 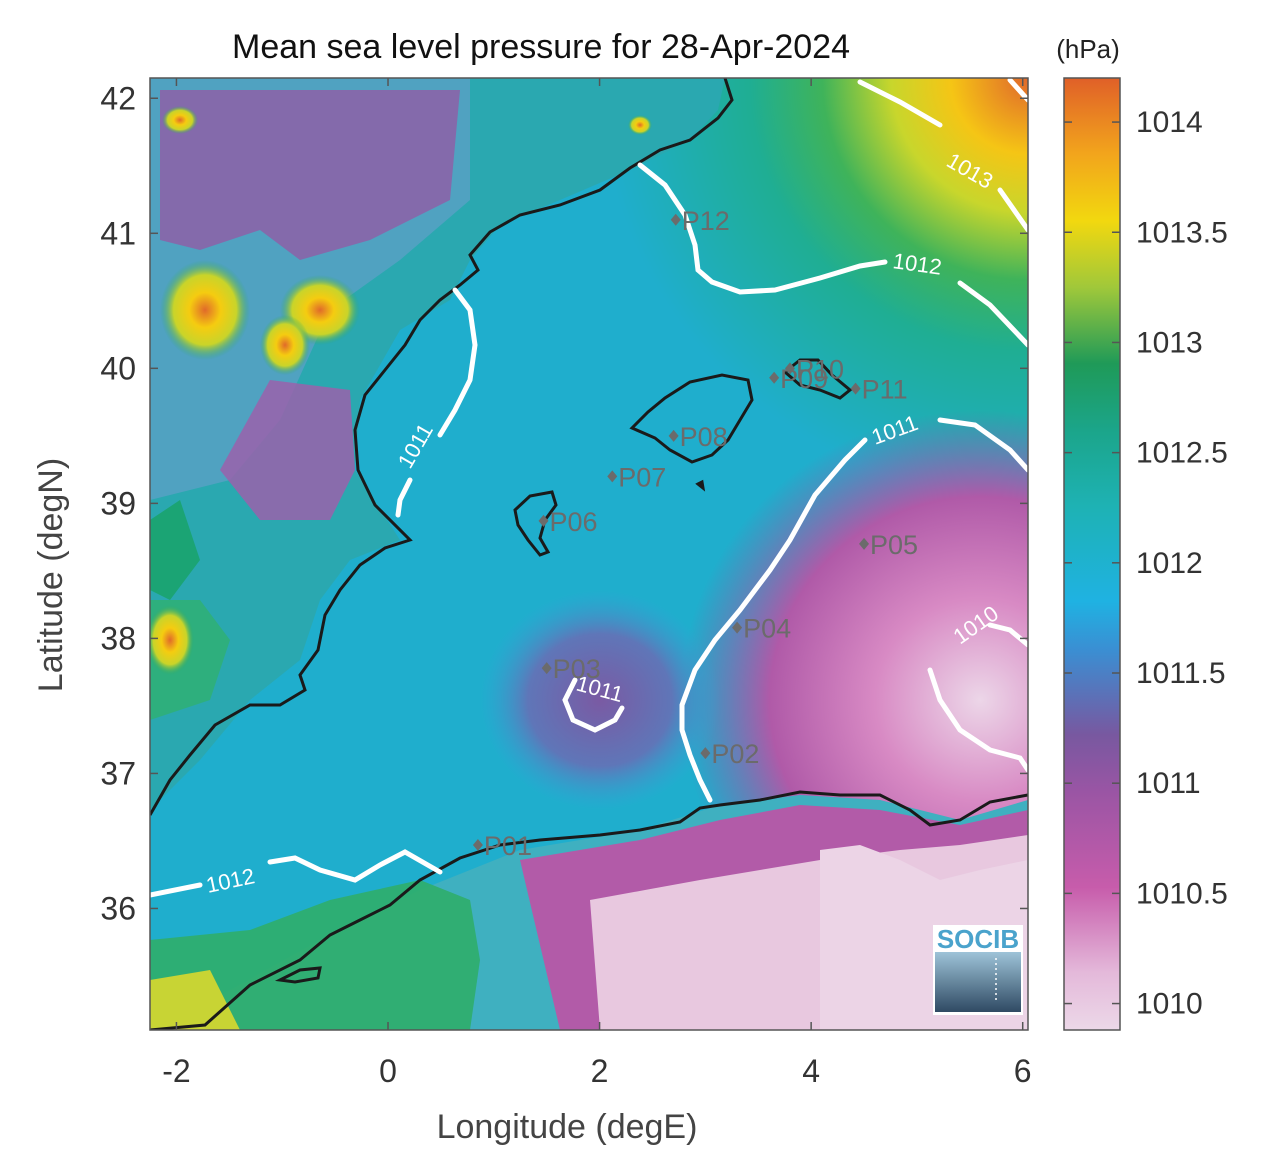 What do you see at coordinates (820, 369) in the screenshot?
I see `station-label: P10` at bounding box center [820, 369].